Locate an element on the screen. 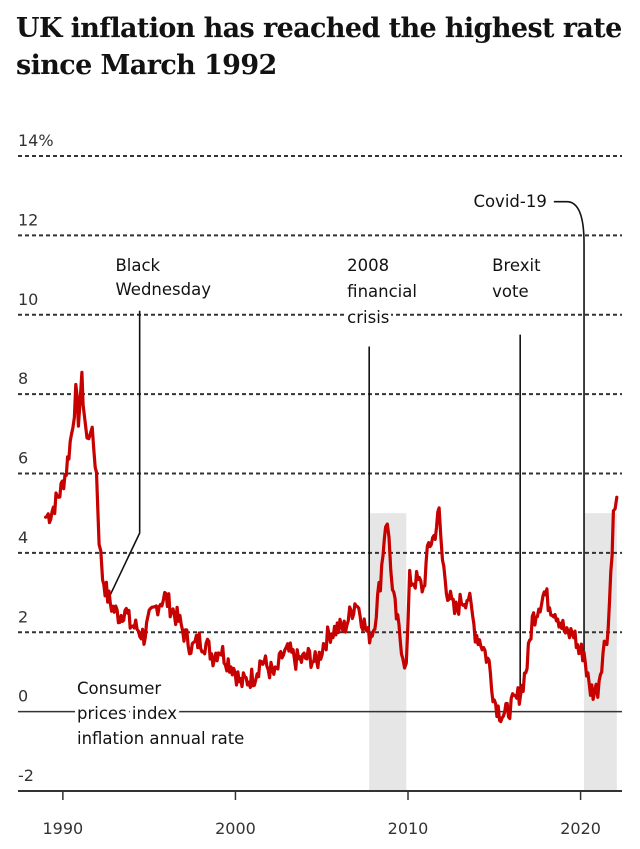  y-tick-label: 6 is located at coordinates (23, 458).